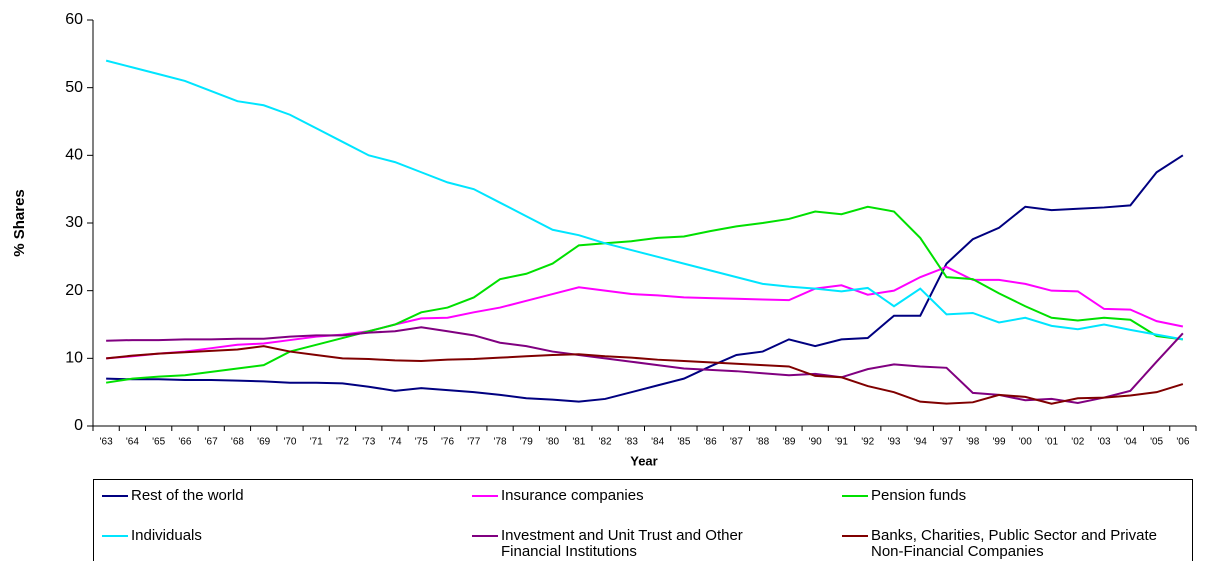 The height and width of the screenshot is (561, 1210). Describe the element at coordinates (893, 442) in the screenshot. I see `x-tick-label: '93` at that location.